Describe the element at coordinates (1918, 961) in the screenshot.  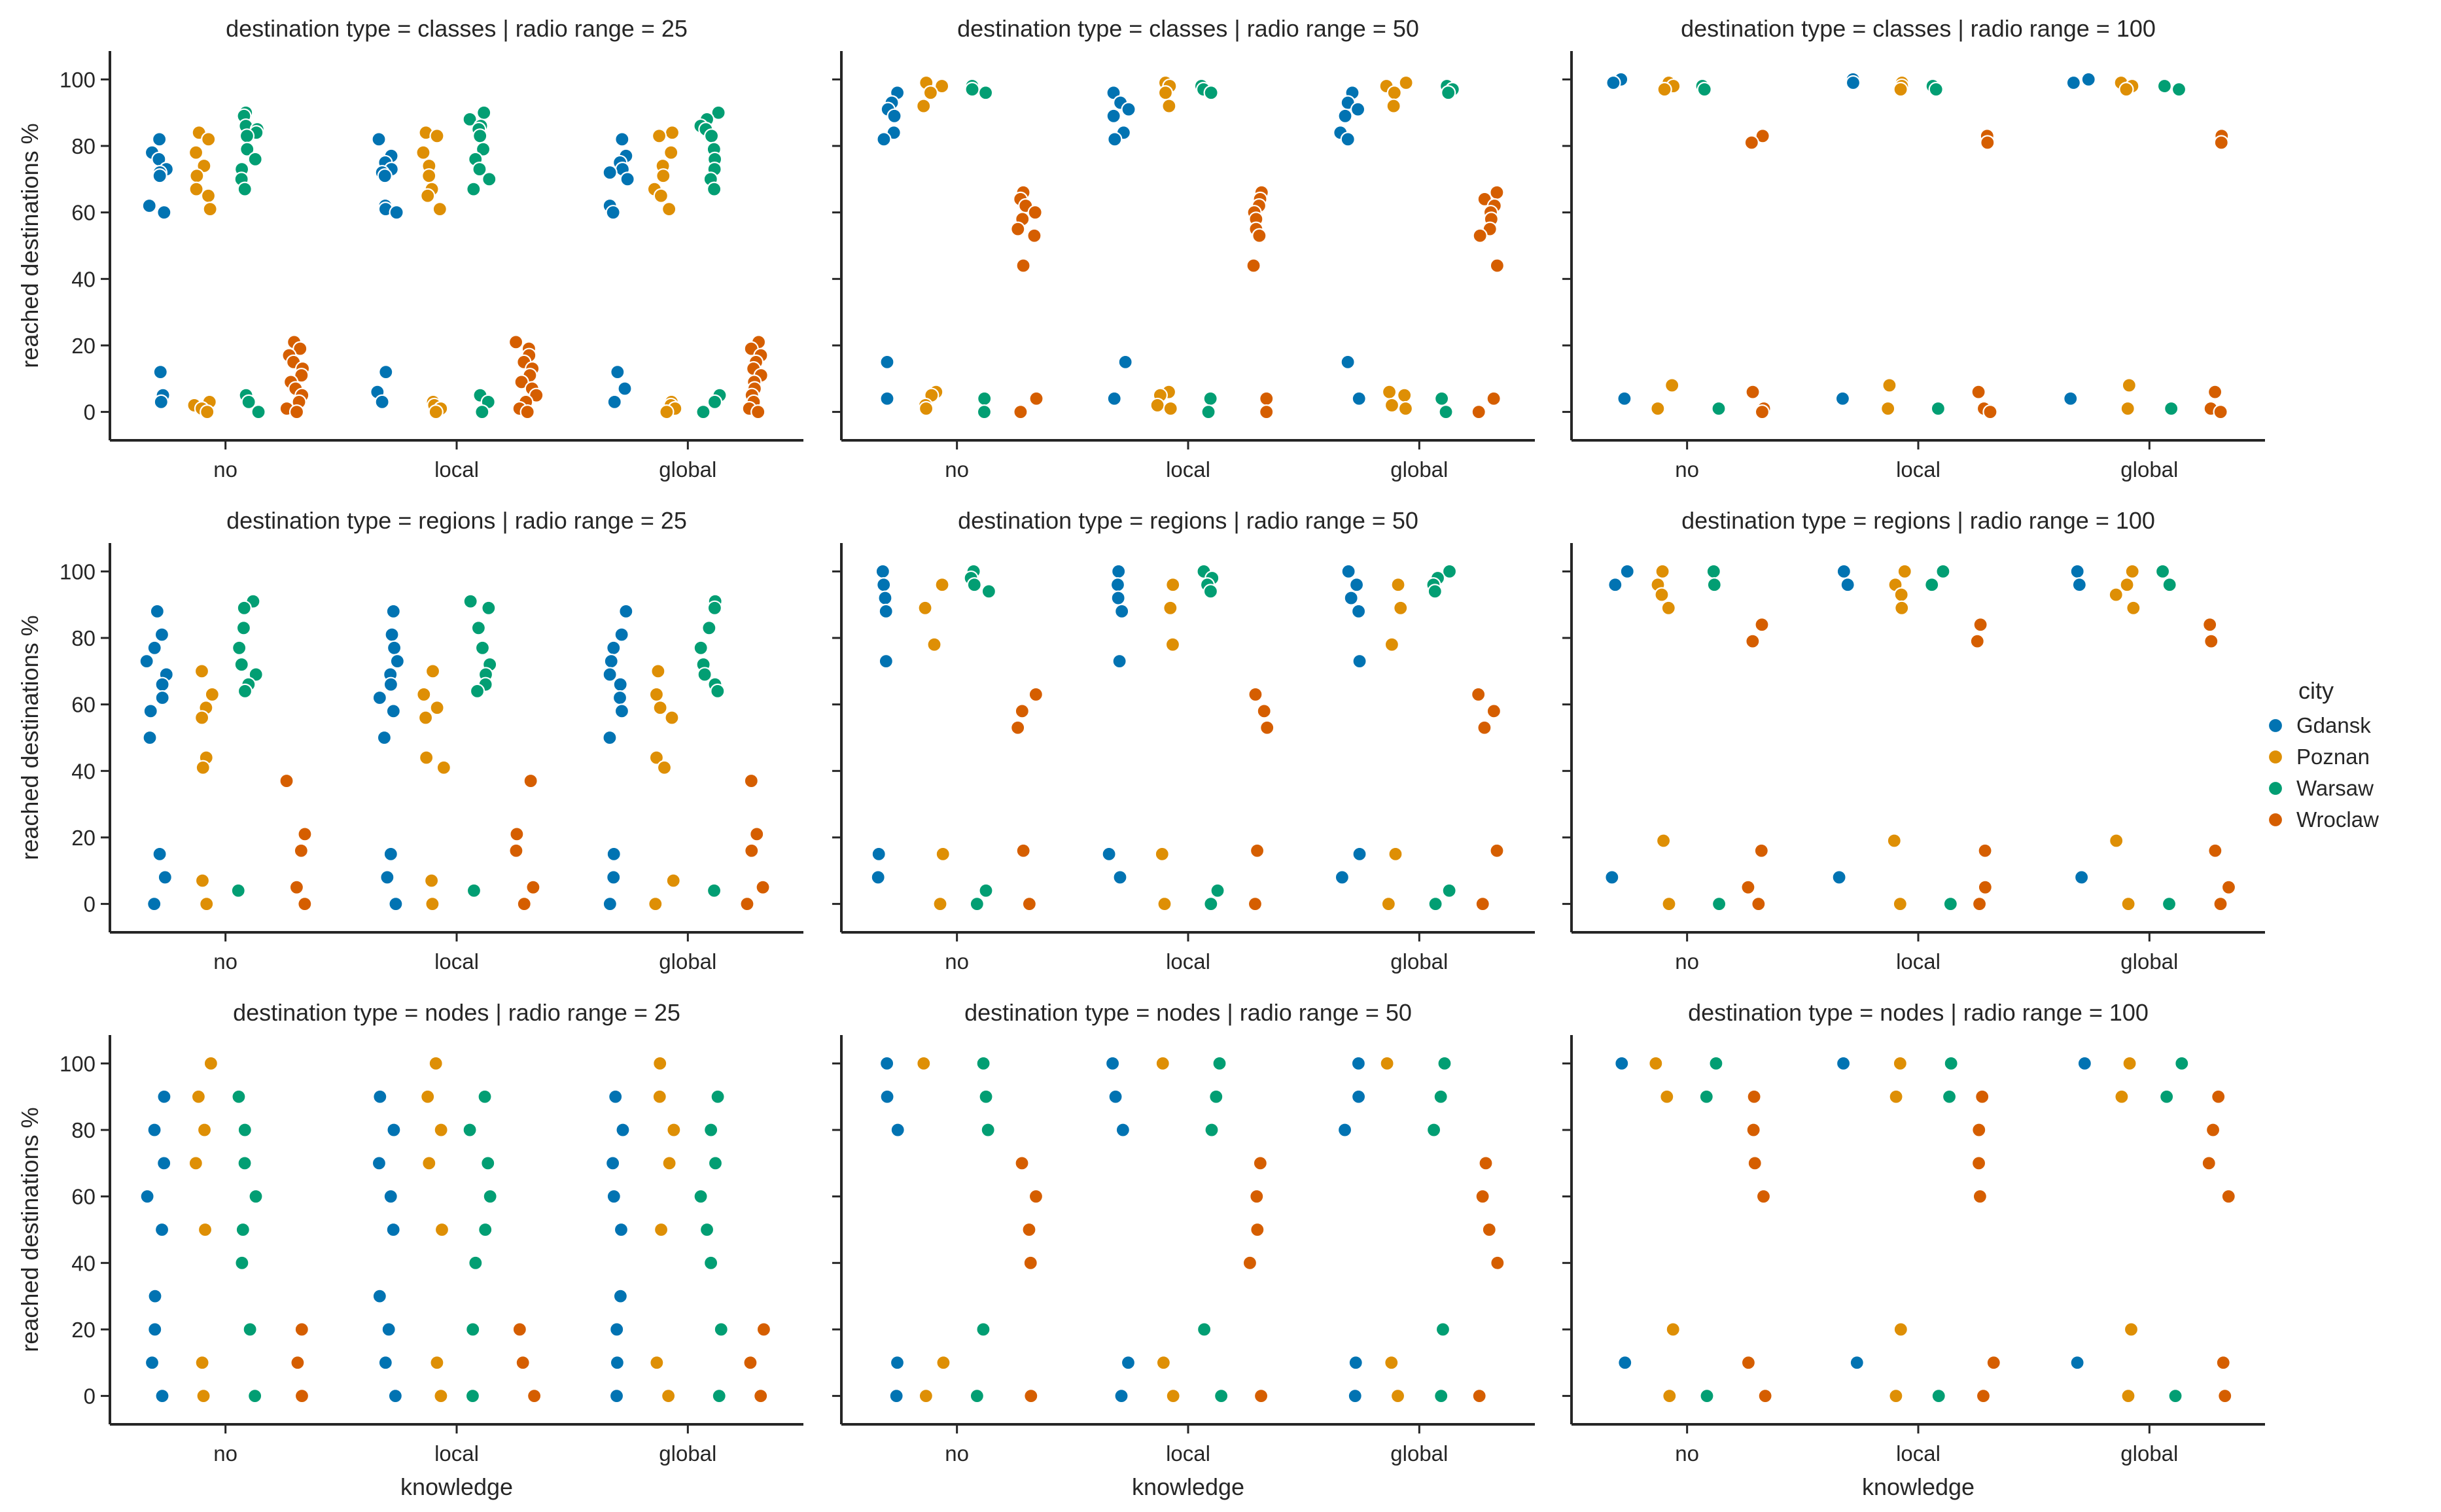
I see `x-tick-label: local` at that location.